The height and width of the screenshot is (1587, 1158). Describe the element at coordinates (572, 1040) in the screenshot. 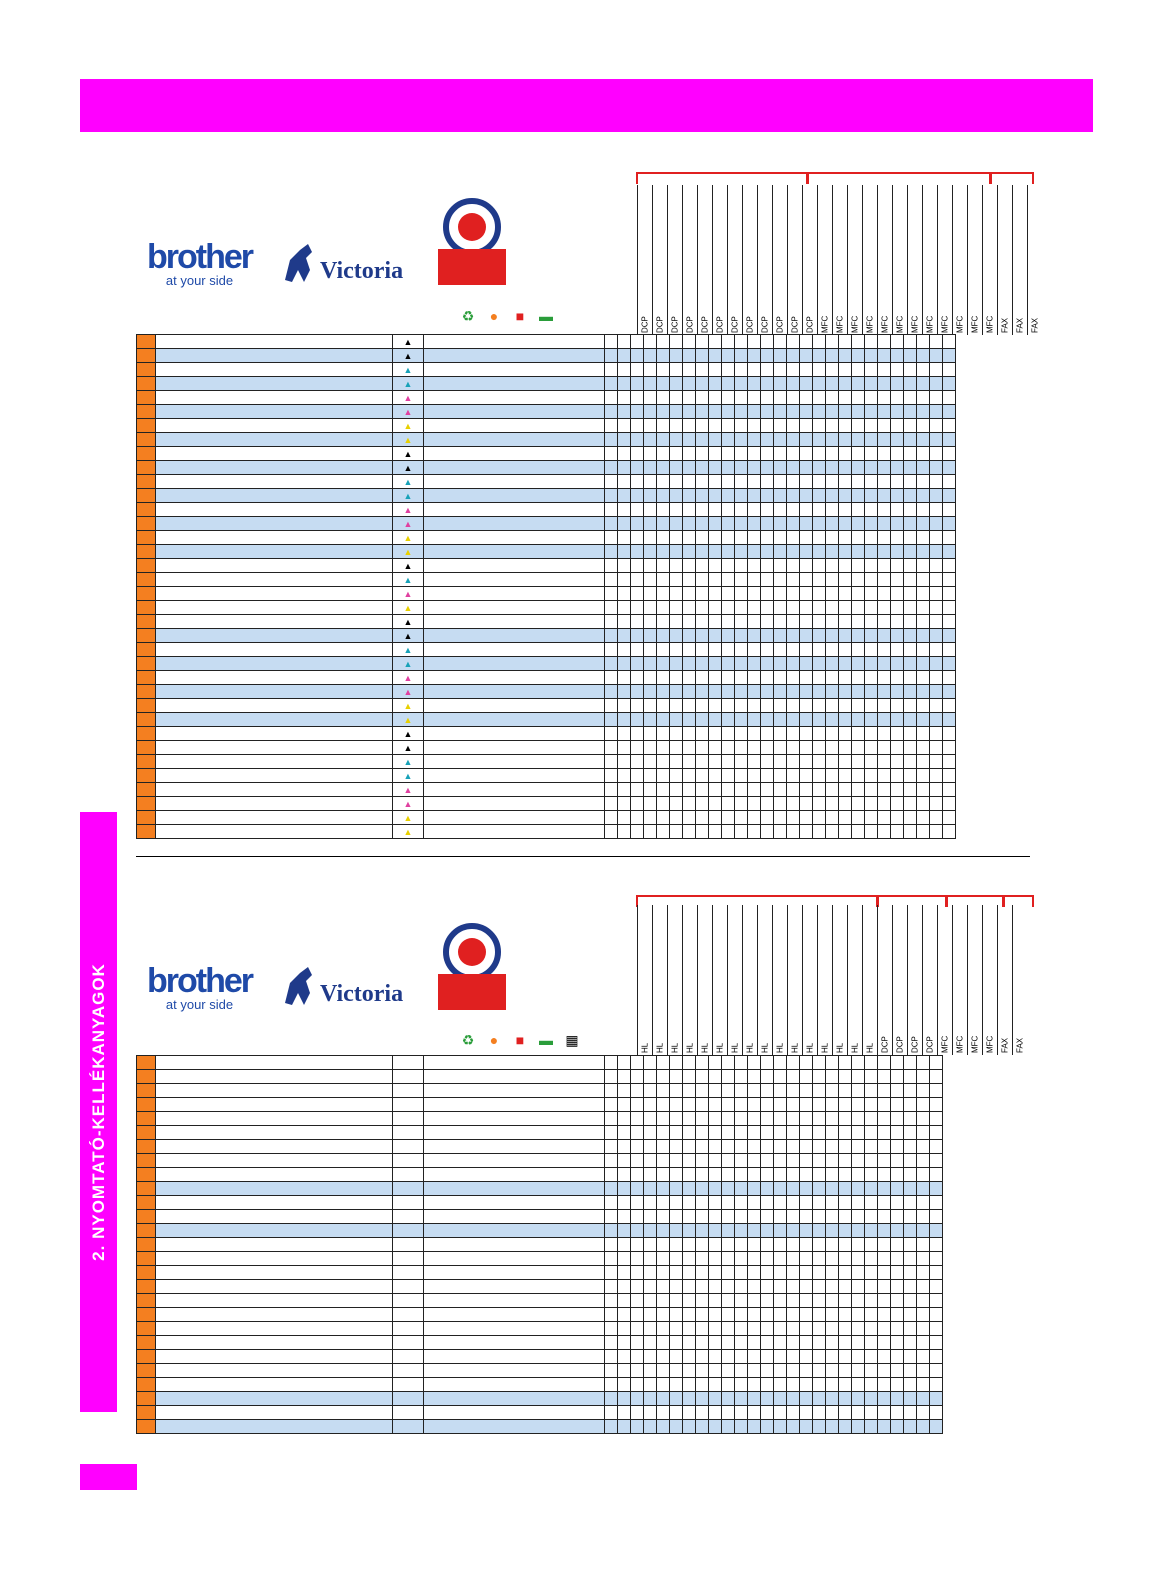

I see `printer-icon: ▦` at that location.